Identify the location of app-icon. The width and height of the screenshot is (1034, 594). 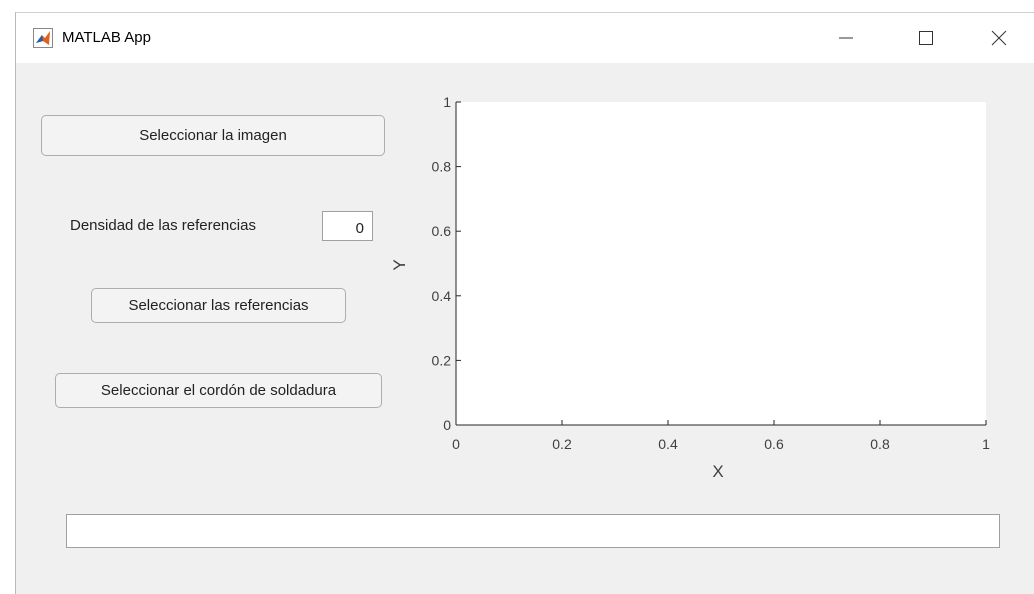
(43, 38).